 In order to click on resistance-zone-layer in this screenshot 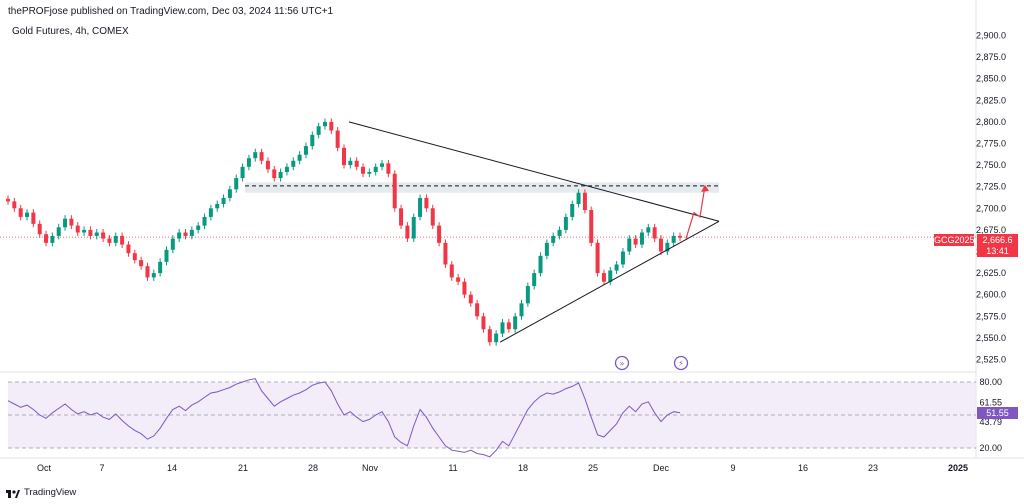, I will do `click(488, 210)`.